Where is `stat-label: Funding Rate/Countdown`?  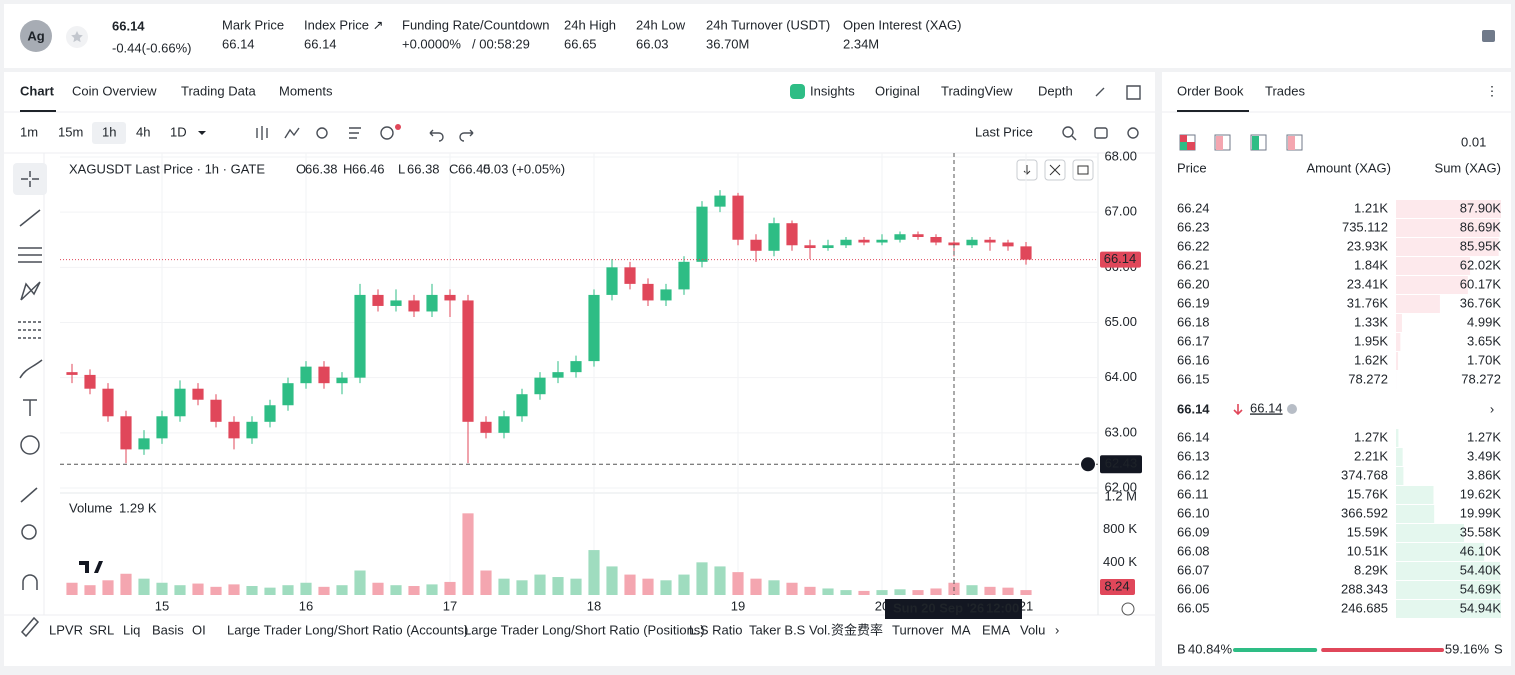 stat-label: Funding Rate/Countdown is located at coordinates (475, 24).